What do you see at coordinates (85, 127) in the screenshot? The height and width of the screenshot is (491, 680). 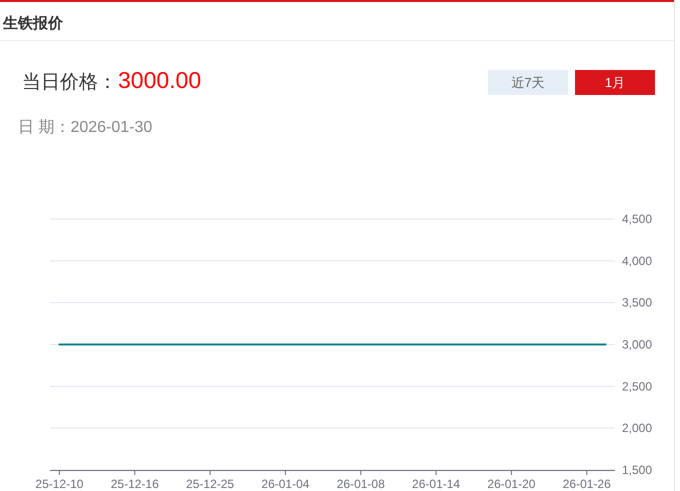 I see `text: 日 期：2026-01-30` at bounding box center [85, 127].